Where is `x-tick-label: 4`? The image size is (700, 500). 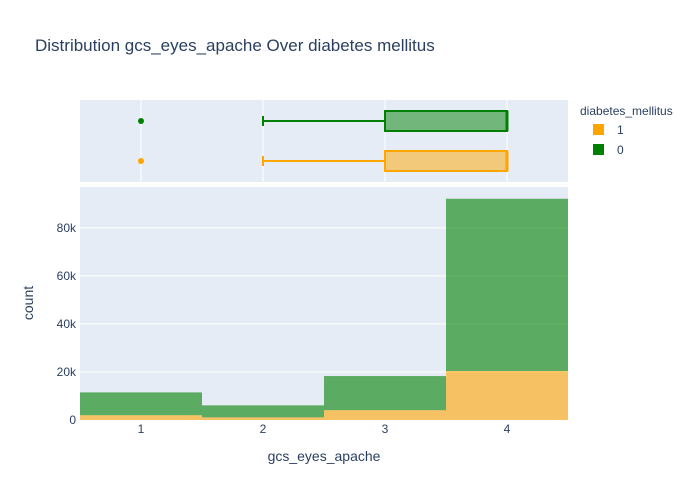 x-tick-label: 4 is located at coordinates (507, 429).